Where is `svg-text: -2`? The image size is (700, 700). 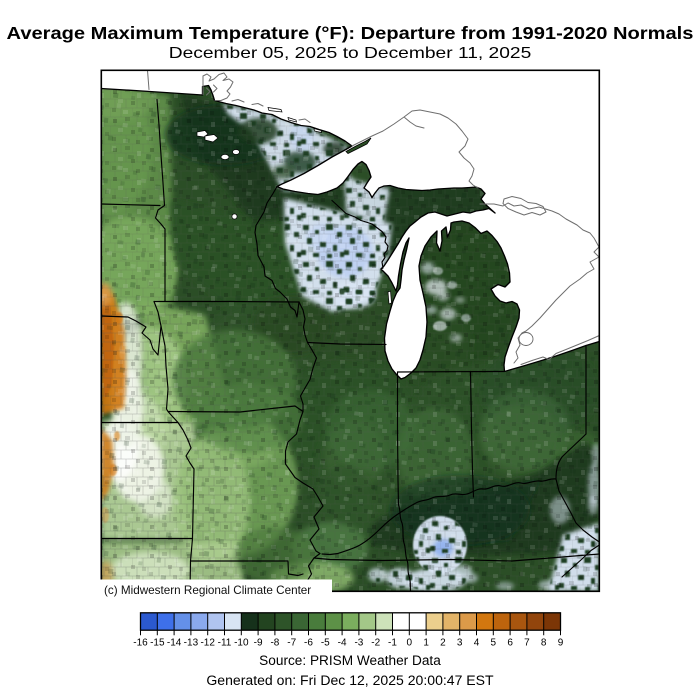 svg-text: -2 is located at coordinates (375, 643).